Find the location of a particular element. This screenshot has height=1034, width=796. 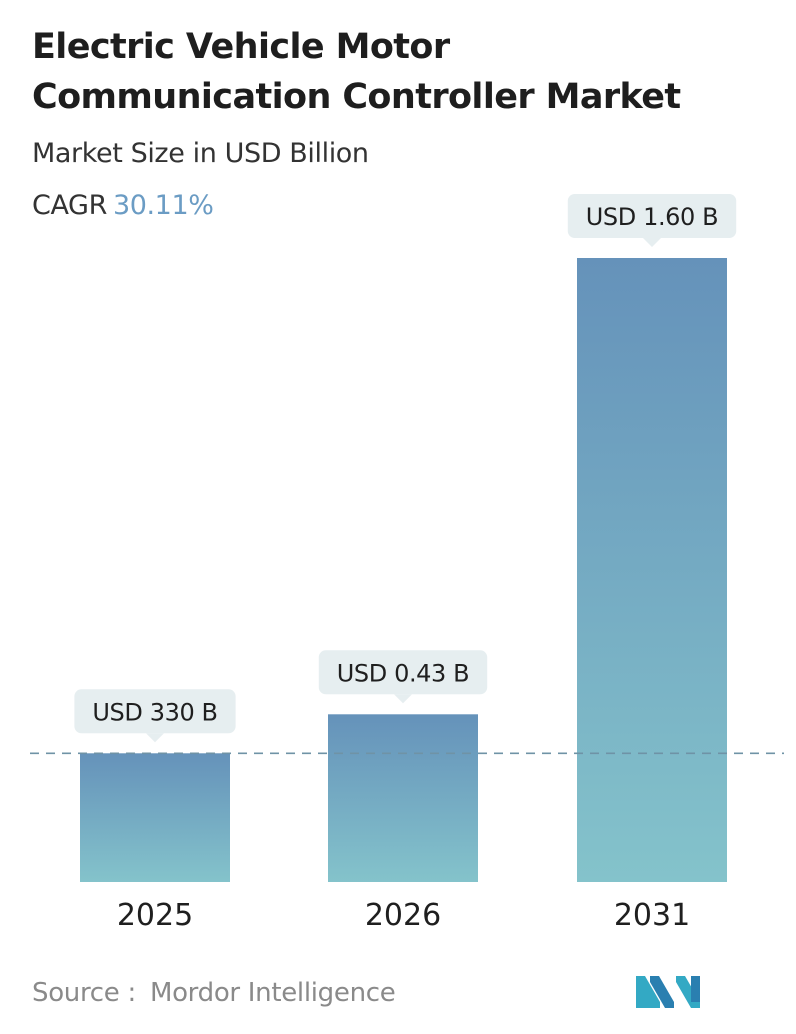

data-label-2025: USD 330 B is located at coordinates (155, 716).